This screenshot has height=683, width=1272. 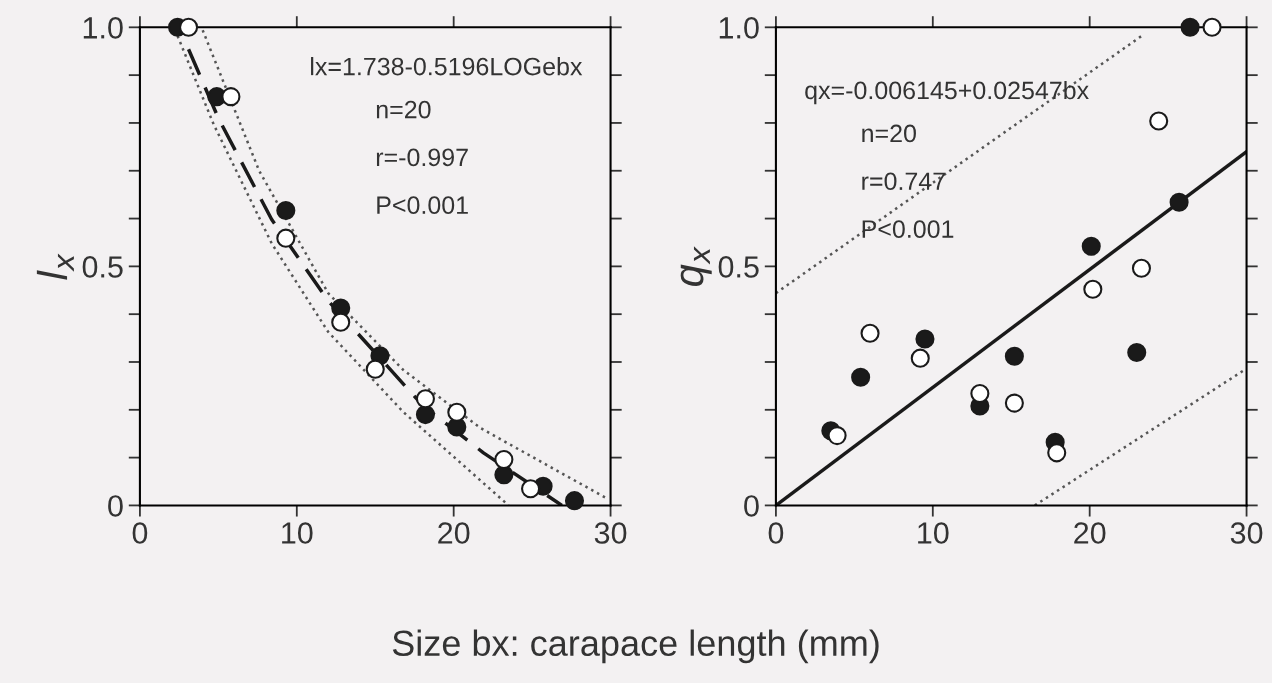 What do you see at coordinates (447, 66) in the screenshot?
I see `annotation: lx=1.738-0.5196LOGebx` at bounding box center [447, 66].